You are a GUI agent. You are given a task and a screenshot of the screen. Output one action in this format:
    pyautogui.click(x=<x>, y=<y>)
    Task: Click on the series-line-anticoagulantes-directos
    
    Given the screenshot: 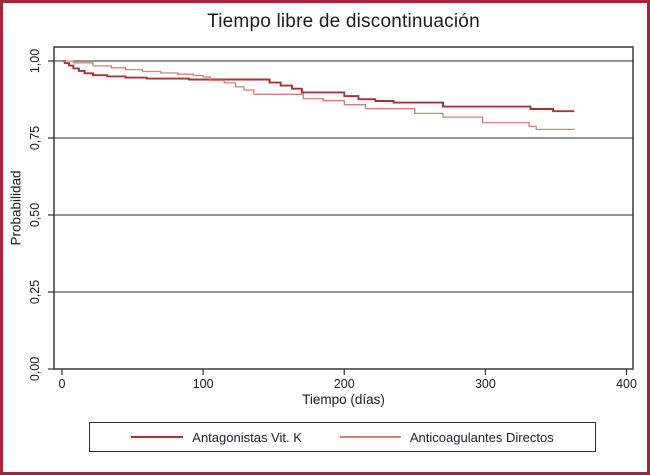 What is the action you would take?
    pyautogui.click(x=318, y=95)
    